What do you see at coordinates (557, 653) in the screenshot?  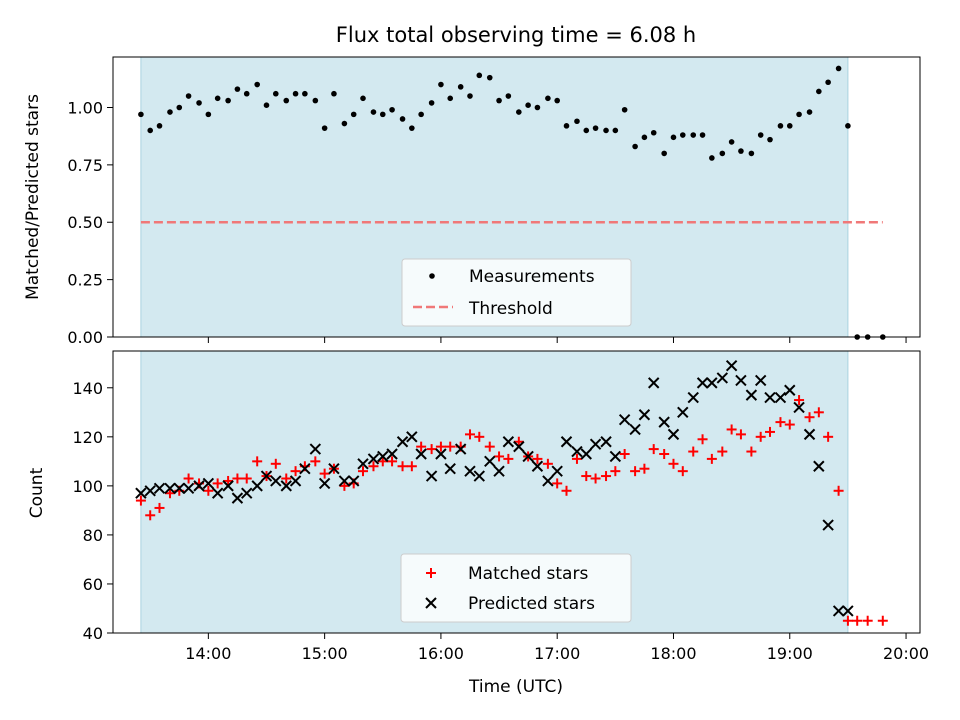 I see `x-tick-label: 17:00` at bounding box center [557, 653].